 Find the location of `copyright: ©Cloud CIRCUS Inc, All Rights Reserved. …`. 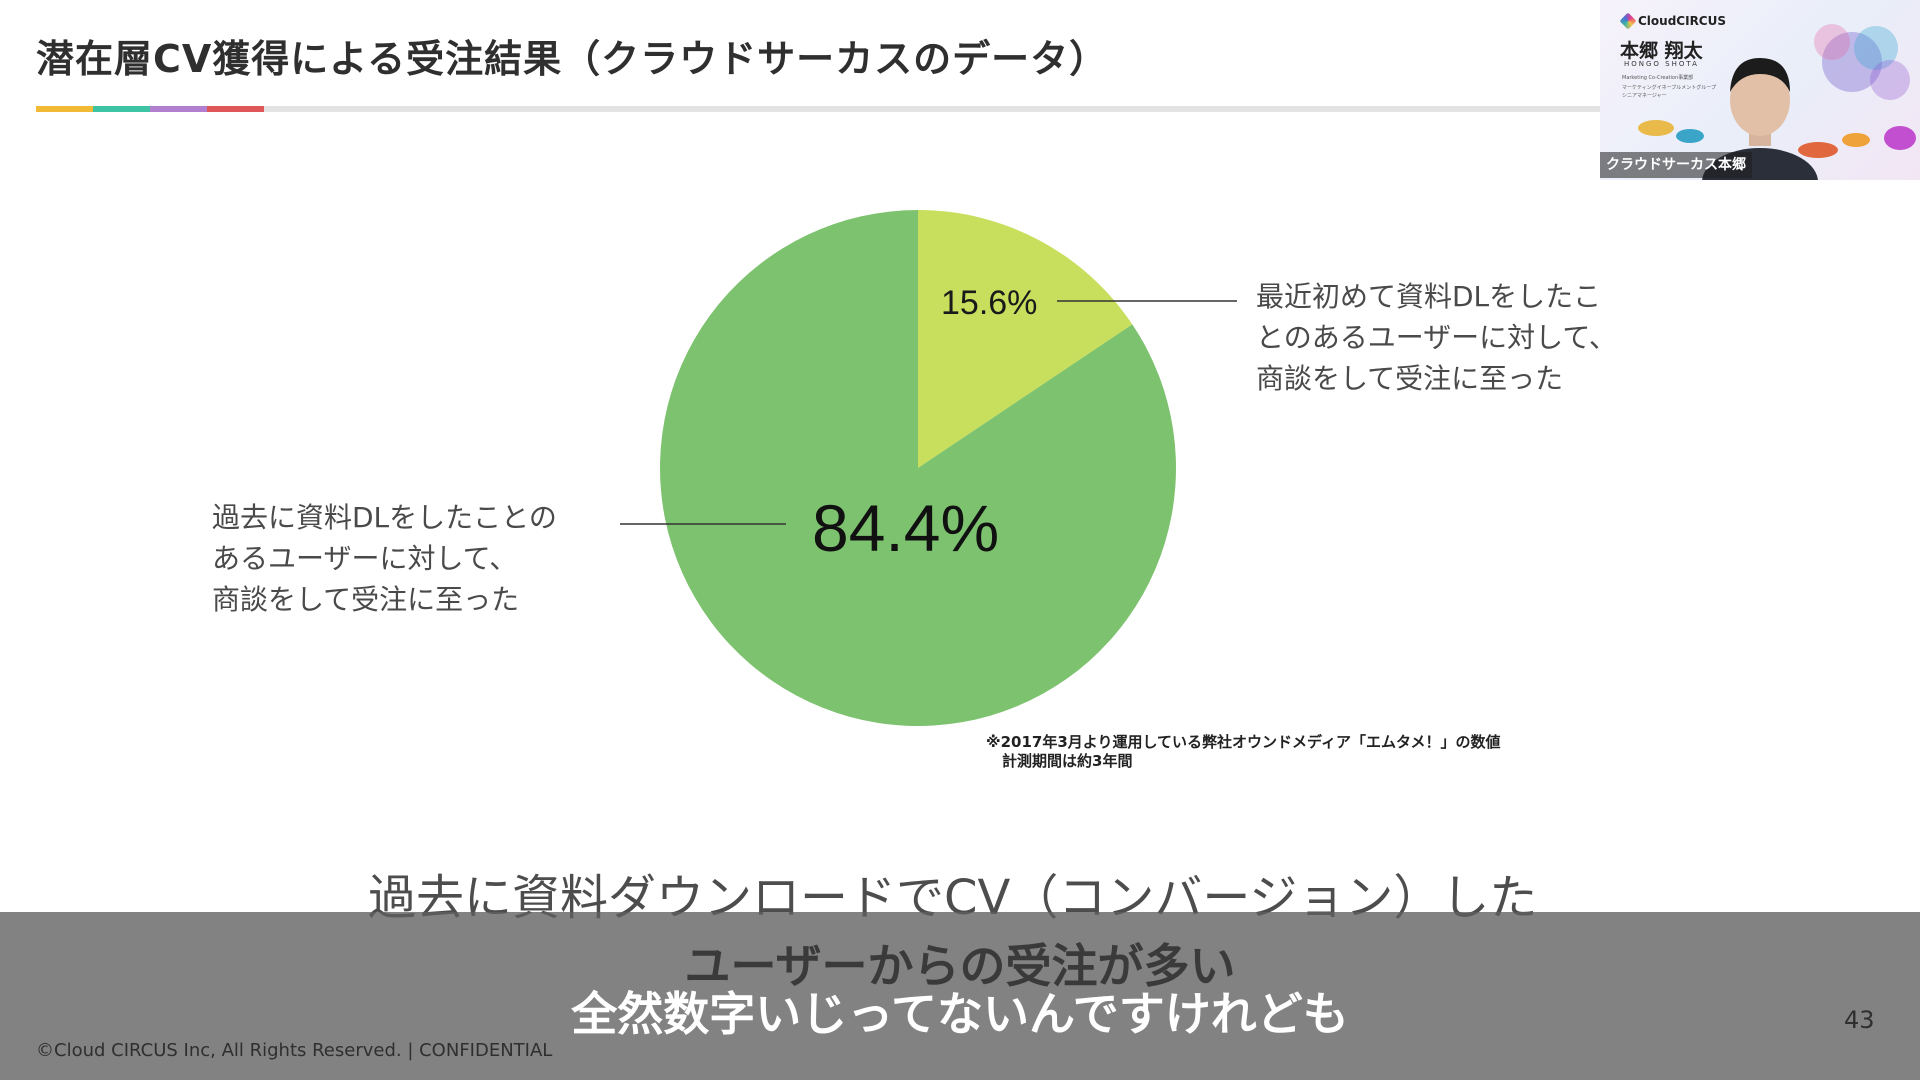

copyright: ©Cloud CIRCUS Inc, All Rights Reserved. … is located at coordinates (294, 1050).